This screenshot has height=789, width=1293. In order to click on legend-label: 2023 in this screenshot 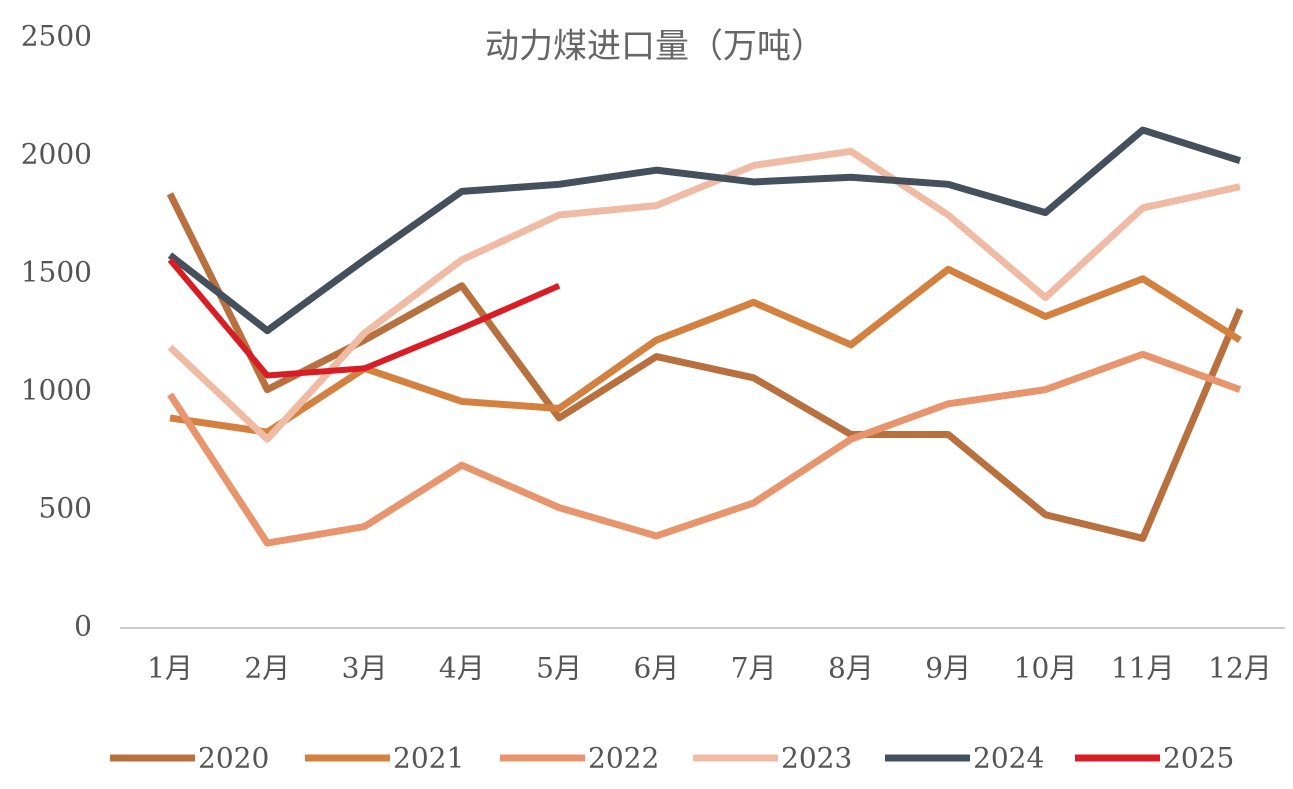, I will do `click(816, 758)`.